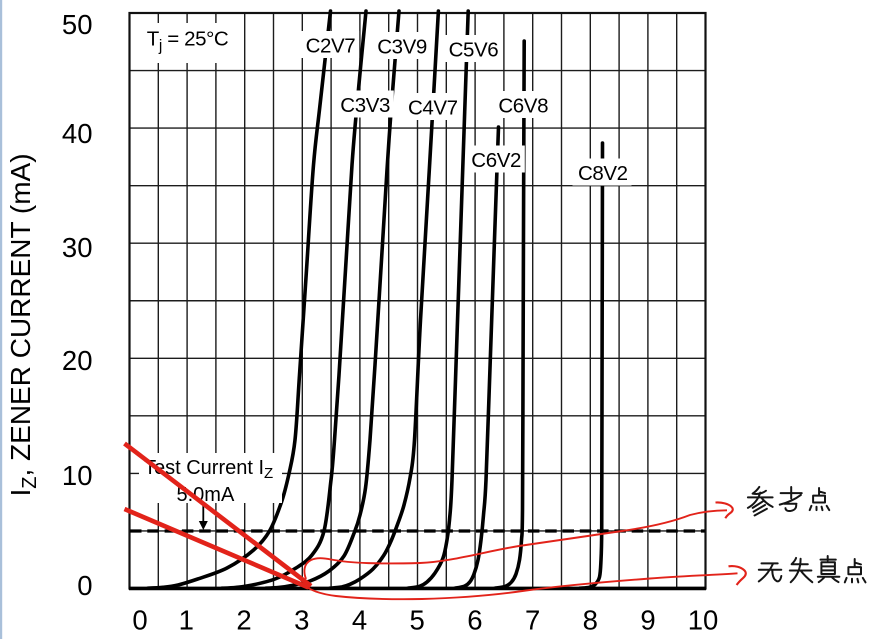 This screenshot has height=644, width=886. I want to click on svg-text: C6V8, so click(523, 106).